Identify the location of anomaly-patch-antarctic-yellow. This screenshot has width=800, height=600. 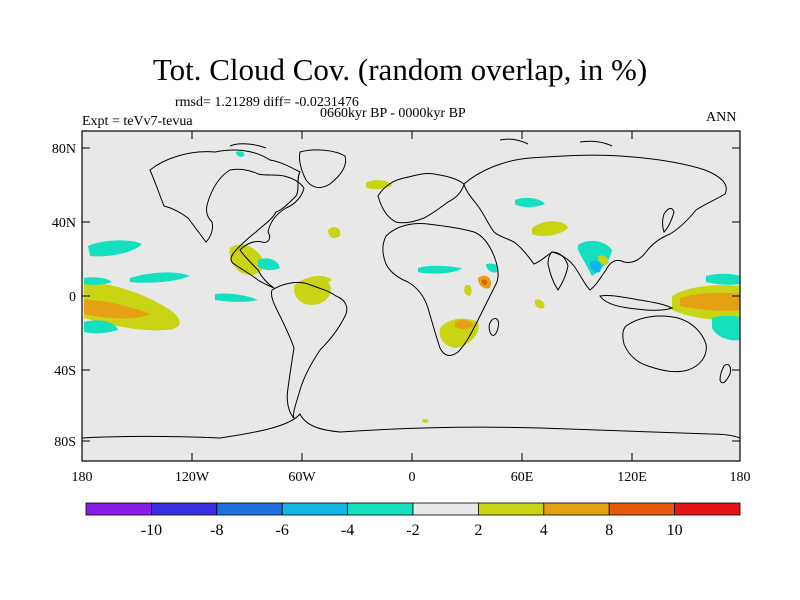
(425, 421).